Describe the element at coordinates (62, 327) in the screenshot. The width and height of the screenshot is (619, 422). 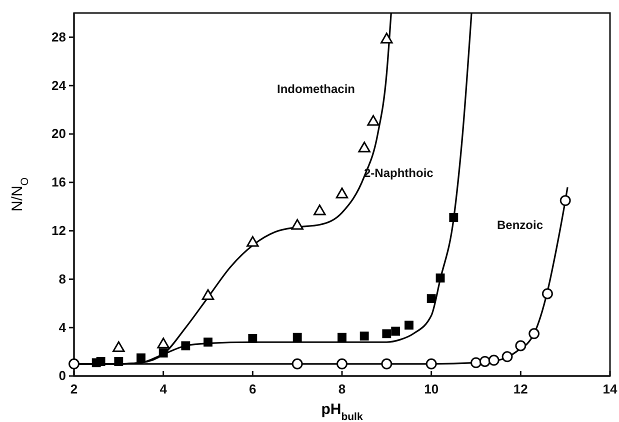
I see `y-tick-label: 4` at that location.